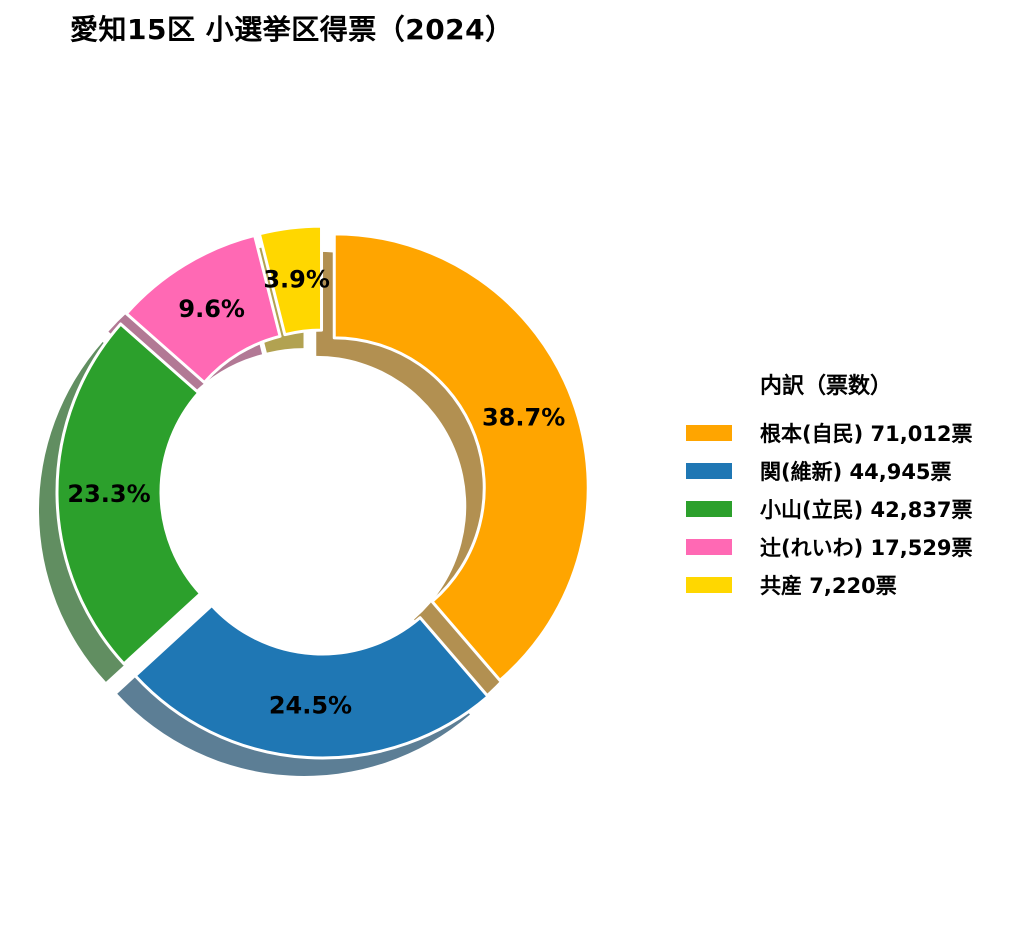 The height and width of the screenshot is (926, 1024). Describe the element at coordinates (866, 434) in the screenshot. I see `legend-label: 根本(自民) 71,012票` at that location.